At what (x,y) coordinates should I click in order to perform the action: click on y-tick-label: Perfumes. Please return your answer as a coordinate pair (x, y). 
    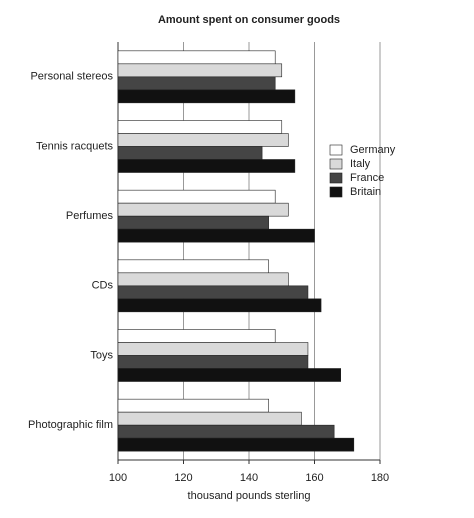
    Looking at the image, I should click on (90, 216).